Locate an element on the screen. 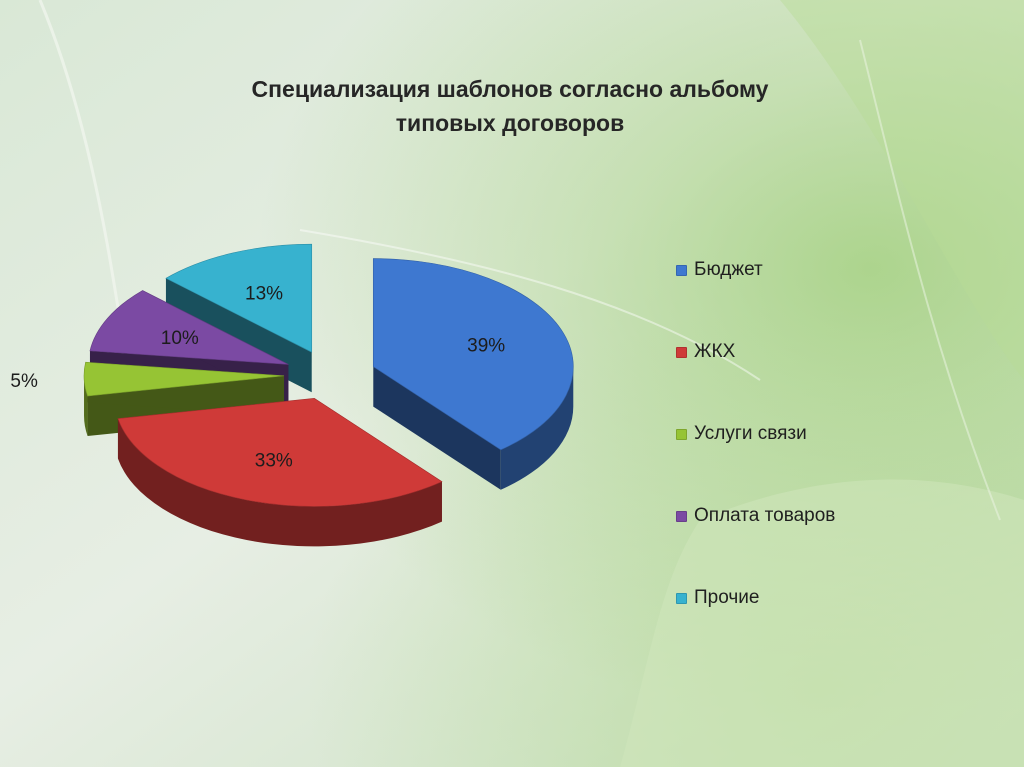 The image size is (1024, 767). pie-slice-3-top is located at coordinates (184, 379).